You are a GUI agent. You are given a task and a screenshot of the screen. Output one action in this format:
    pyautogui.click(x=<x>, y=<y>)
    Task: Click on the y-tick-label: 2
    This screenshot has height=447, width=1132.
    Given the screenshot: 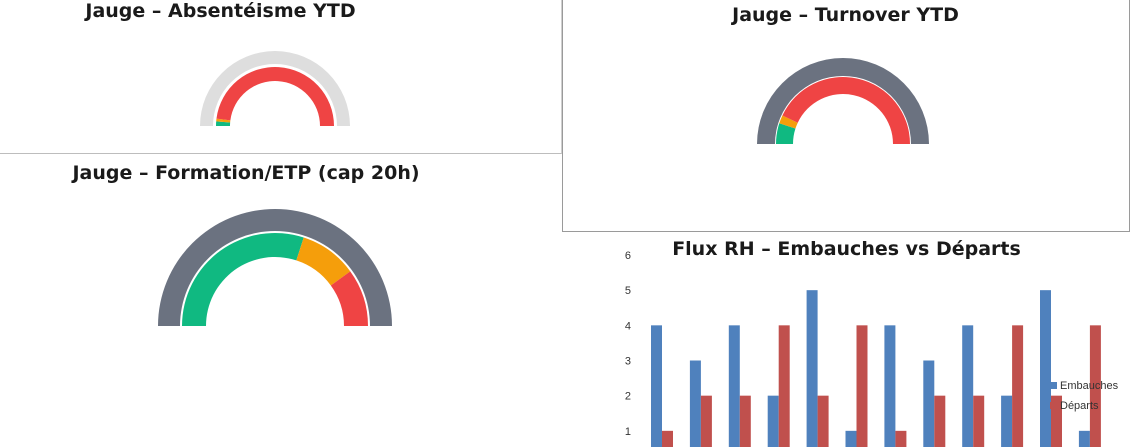 What is the action you would take?
    pyautogui.click(x=628, y=397)
    